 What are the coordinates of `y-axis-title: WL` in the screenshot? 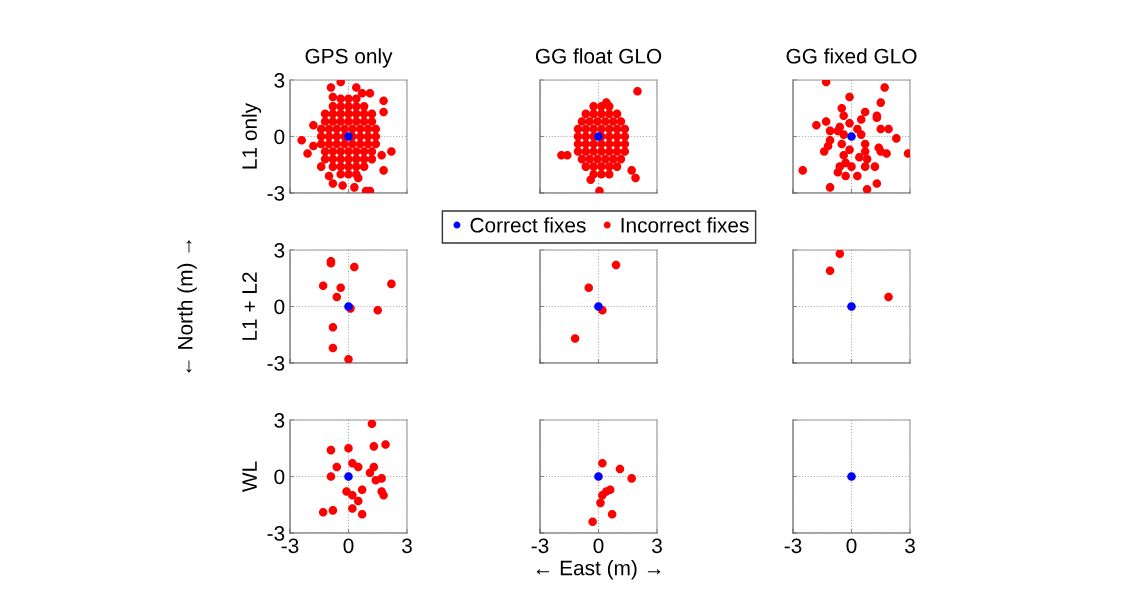 It's located at (249, 477).